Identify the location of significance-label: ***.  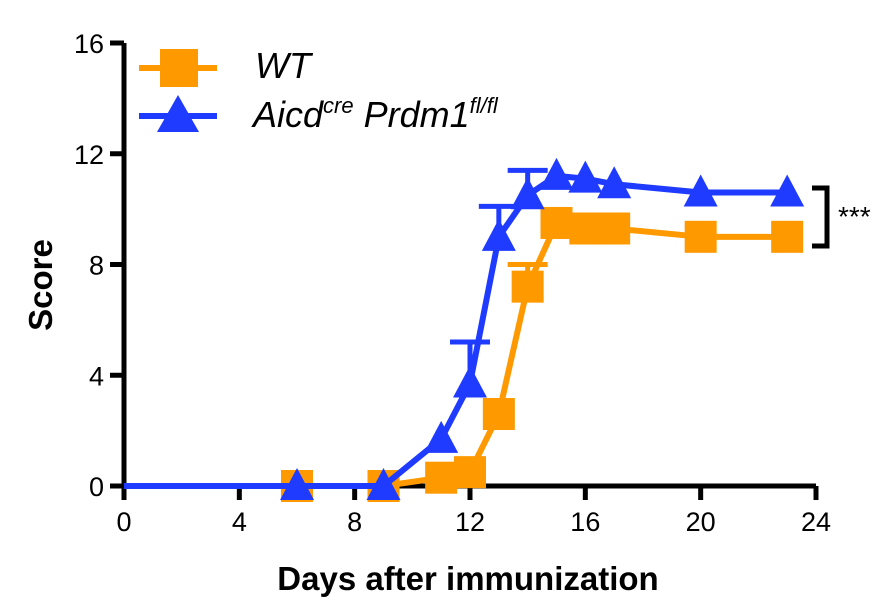
(854, 216).